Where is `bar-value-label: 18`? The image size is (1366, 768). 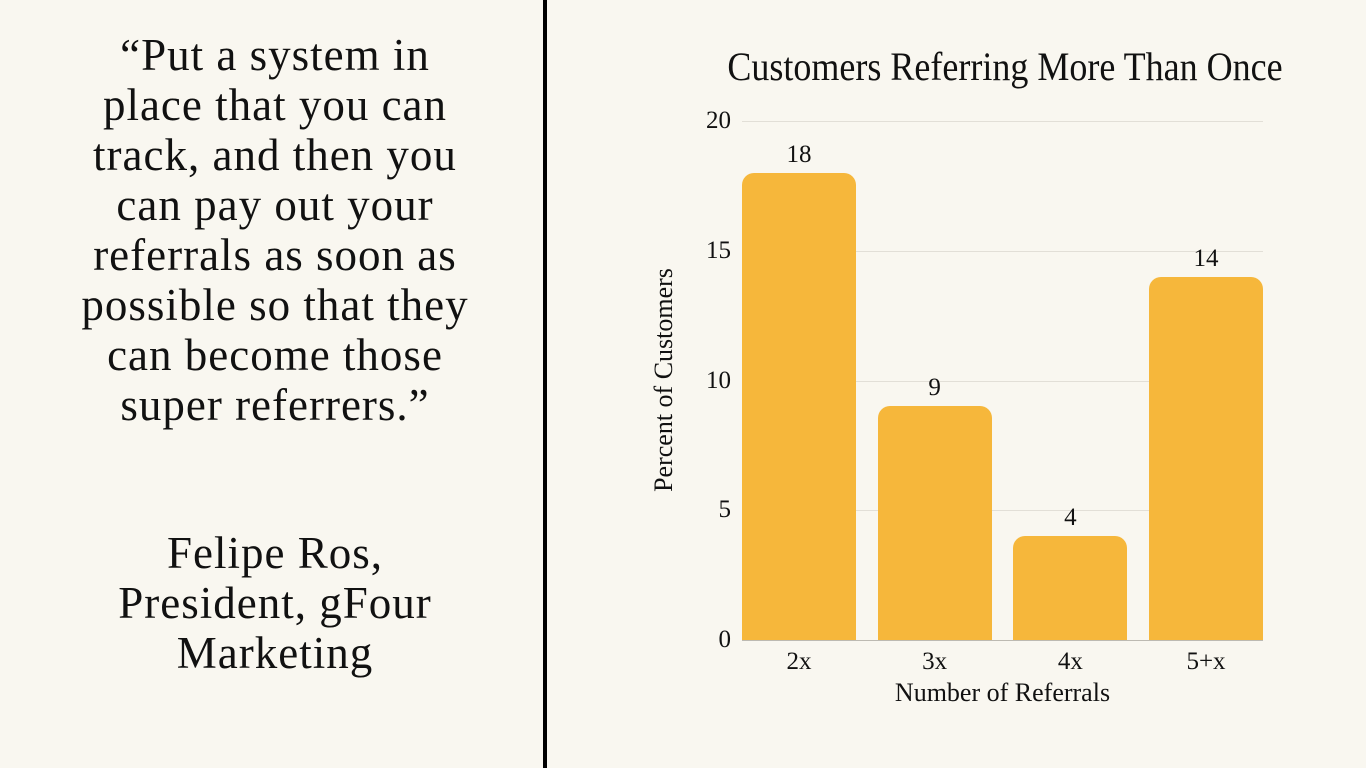
bar-value-label: 18 is located at coordinates (799, 154).